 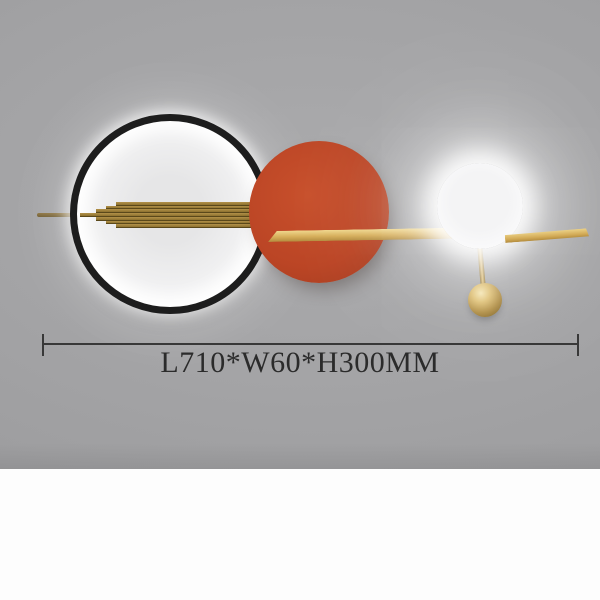 I want to click on lamp-right-gold-bar, so click(x=547, y=235).